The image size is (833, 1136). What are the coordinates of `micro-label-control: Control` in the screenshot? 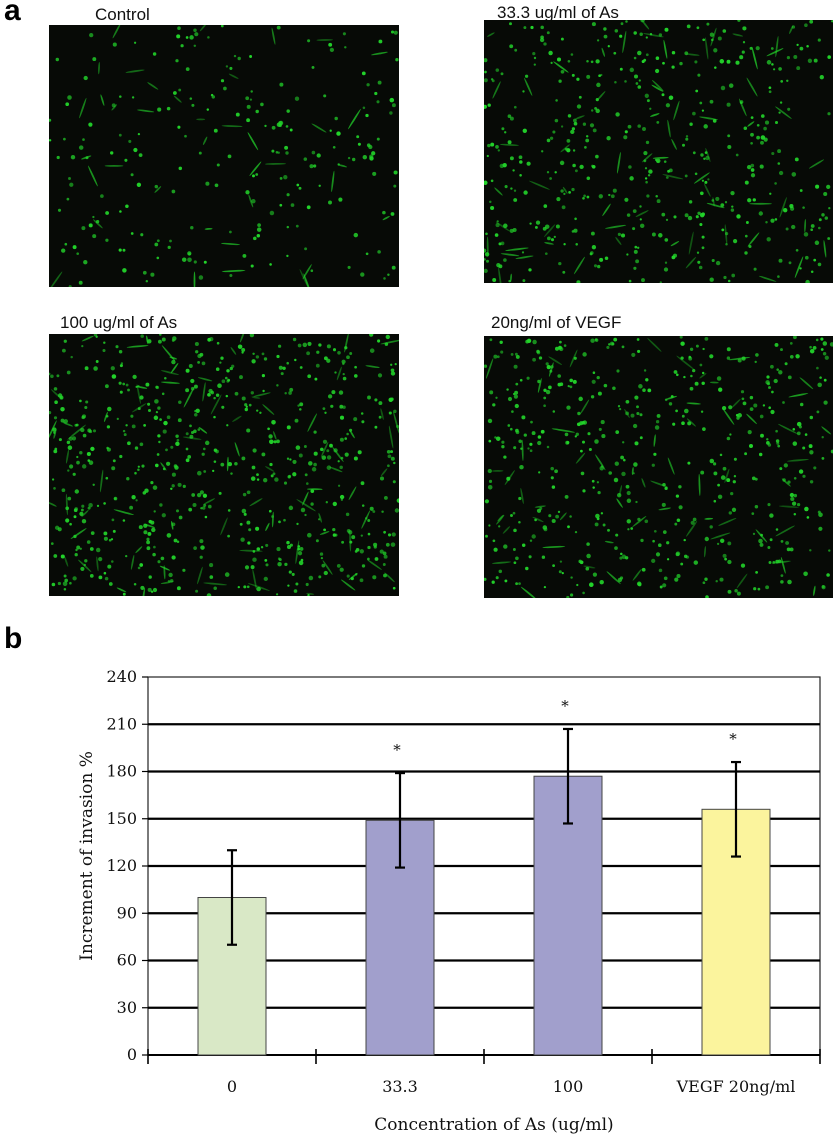 It's located at (122, 14).